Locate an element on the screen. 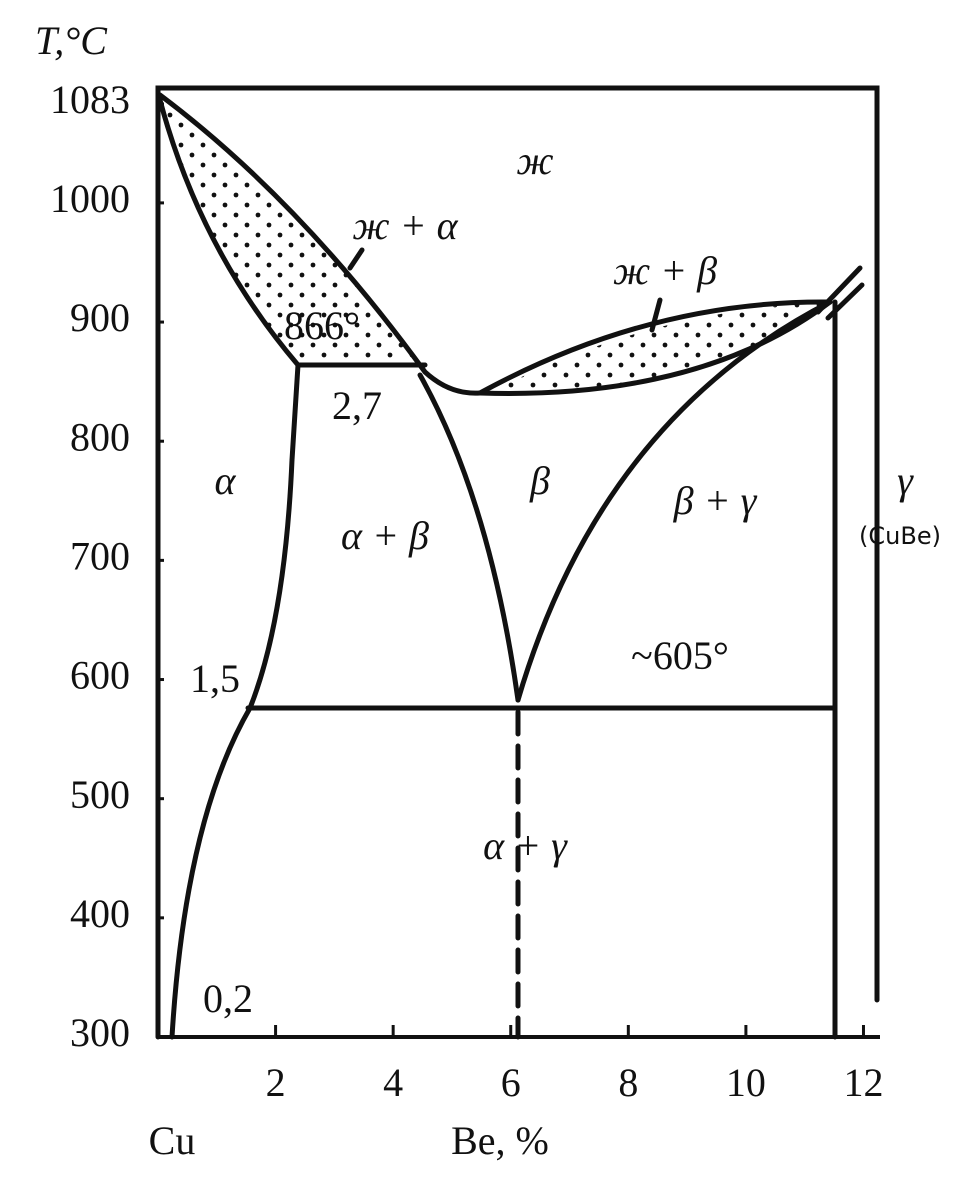 The width and height of the screenshot is (977, 1181). y-tick-label: 500 is located at coordinates (100, 794).